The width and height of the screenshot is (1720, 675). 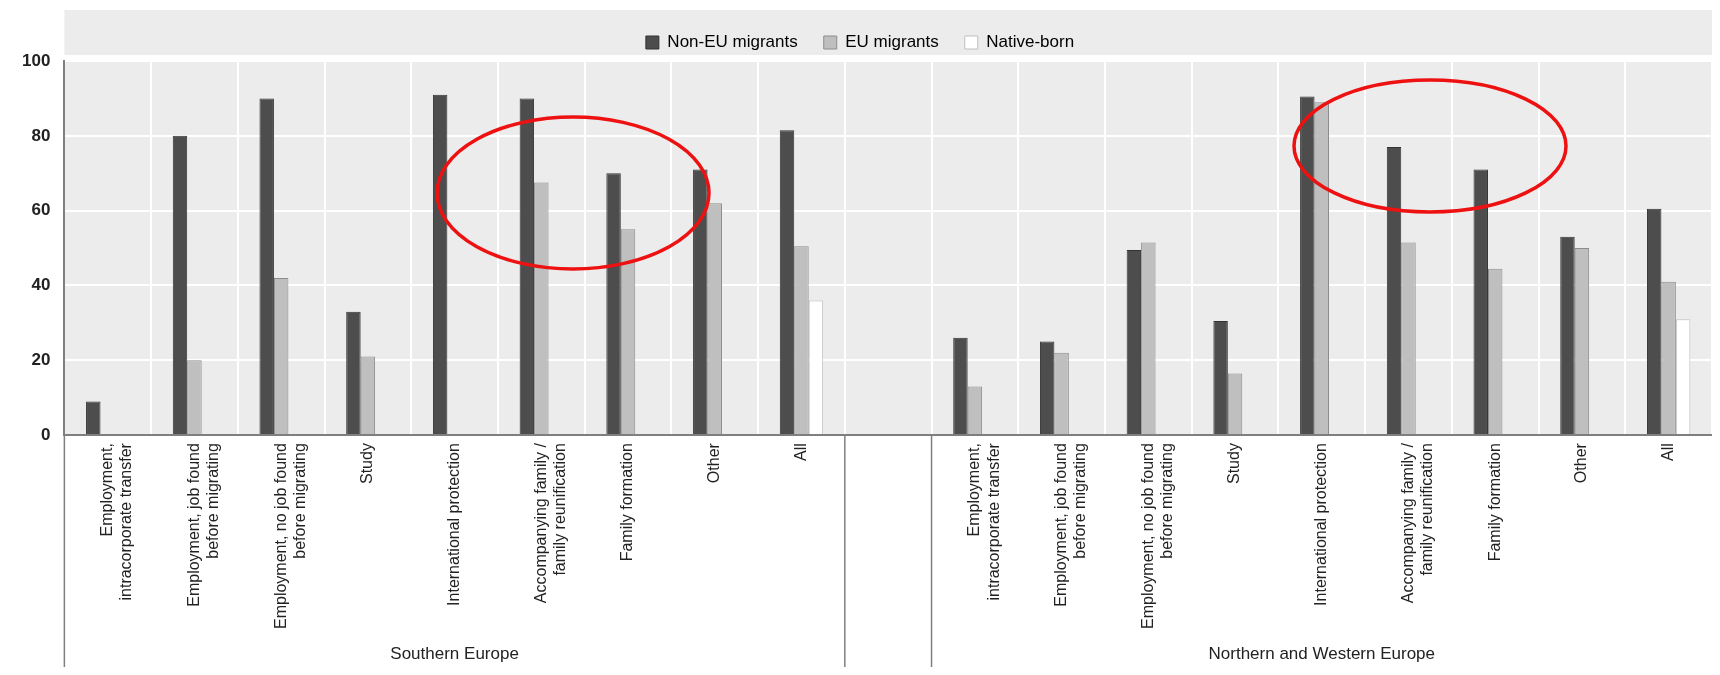 What do you see at coordinates (41, 285) in the screenshot?
I see `y-tick-label: 40` at bounding box center [41, 285].